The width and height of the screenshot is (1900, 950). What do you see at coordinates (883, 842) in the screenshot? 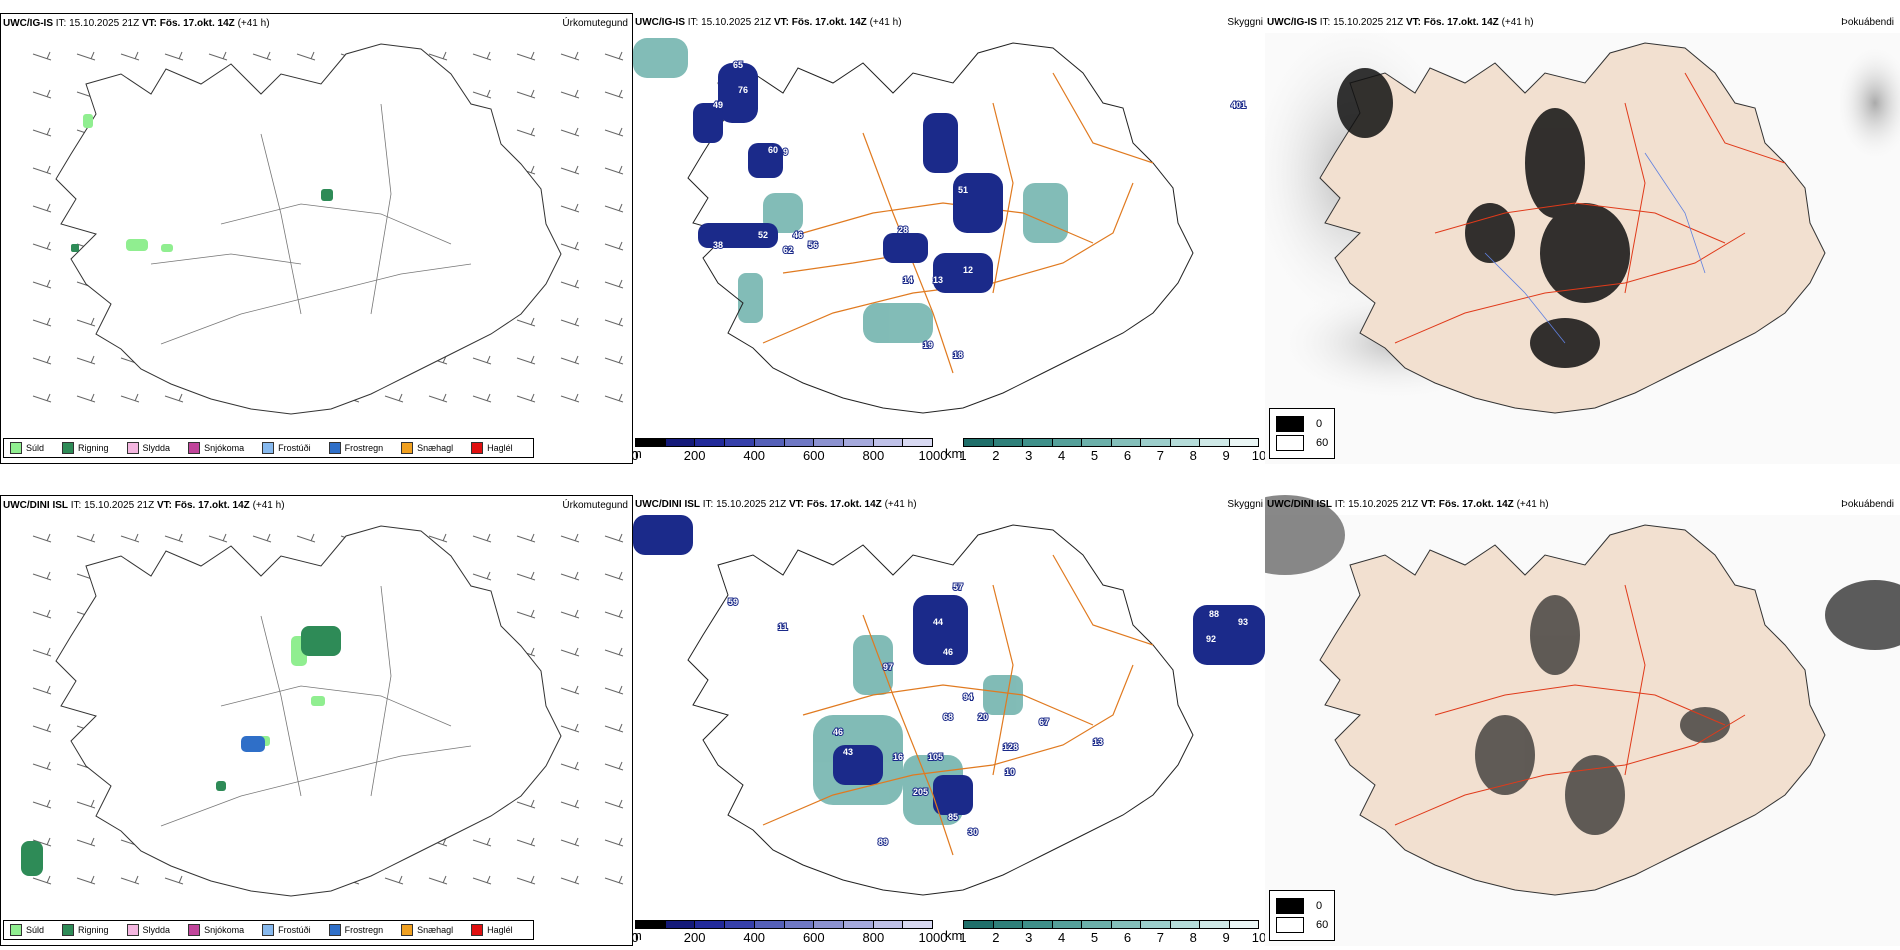
I see `visibility-value-label: 89` at bounding box center [883, 842].